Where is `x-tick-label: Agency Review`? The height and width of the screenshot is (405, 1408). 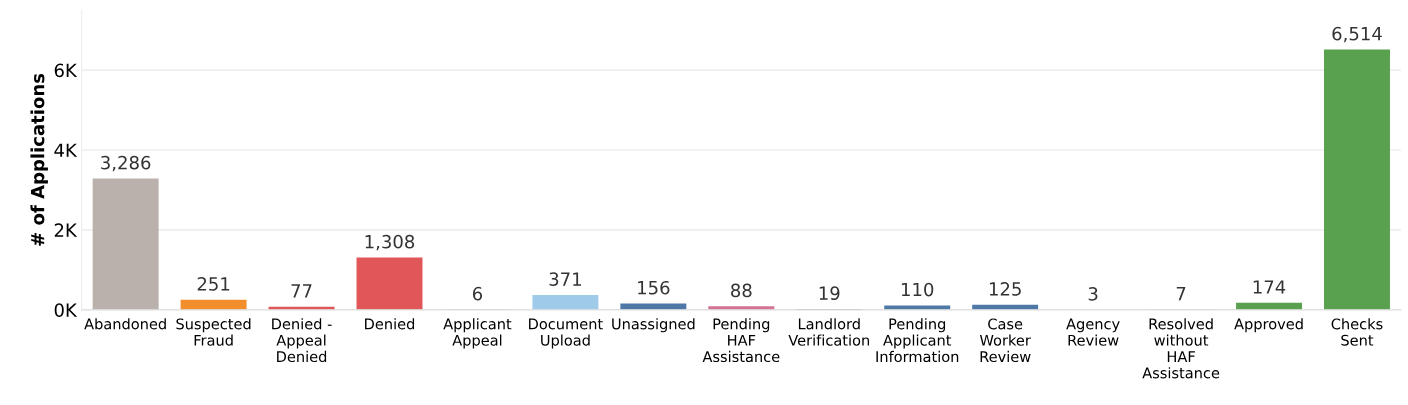
x-tick-label: Agency Review is located at coordinates (1093, 332).